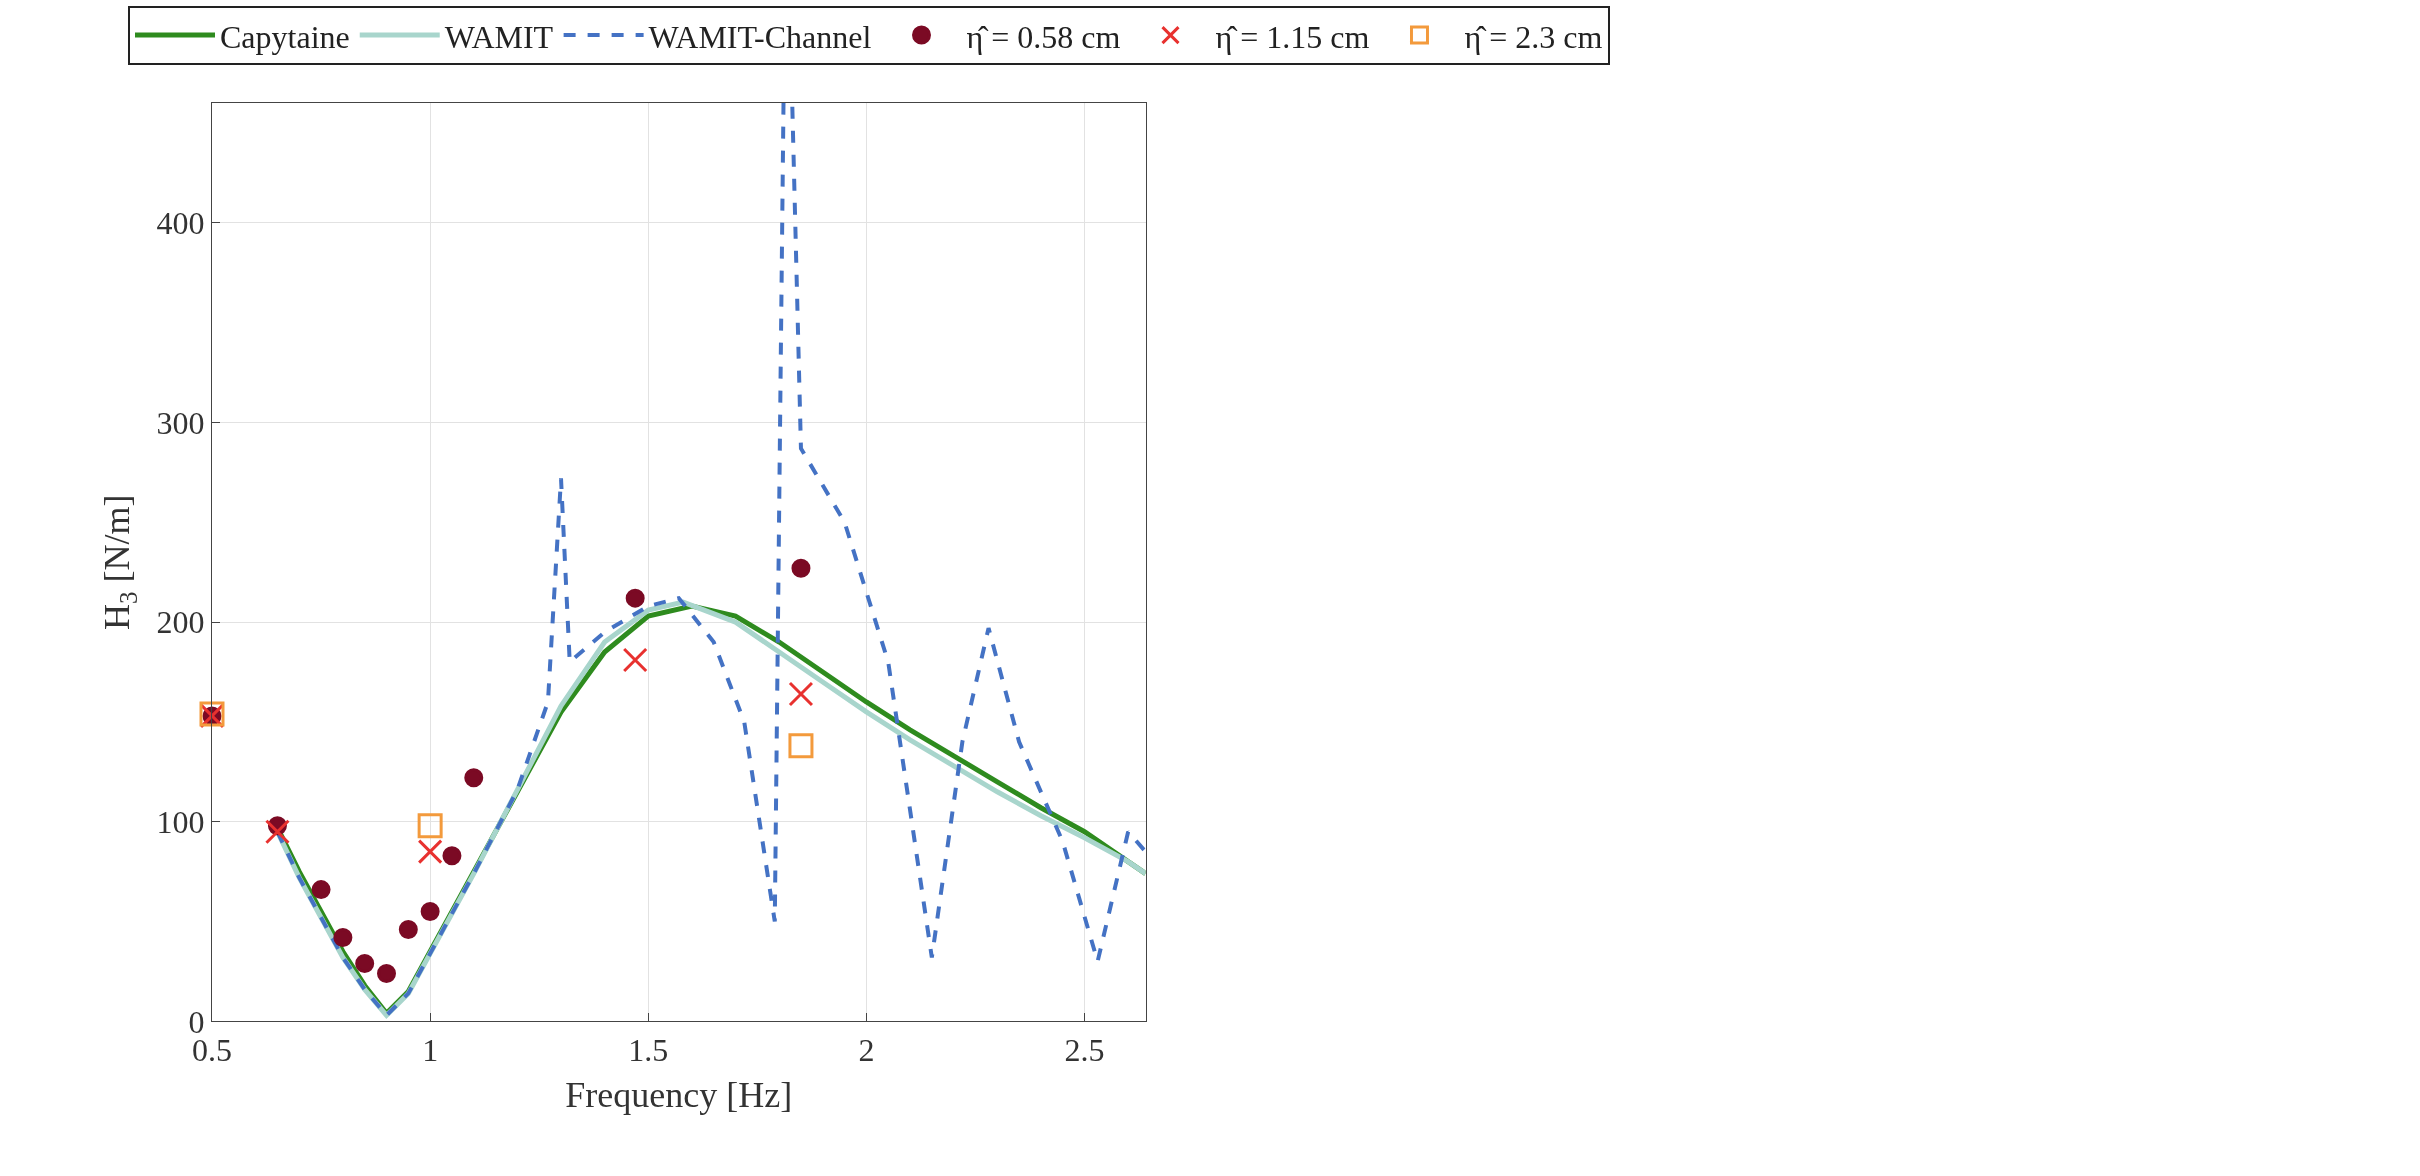  I want to click on x-tick-label: 1.5, so click(648, 1049).